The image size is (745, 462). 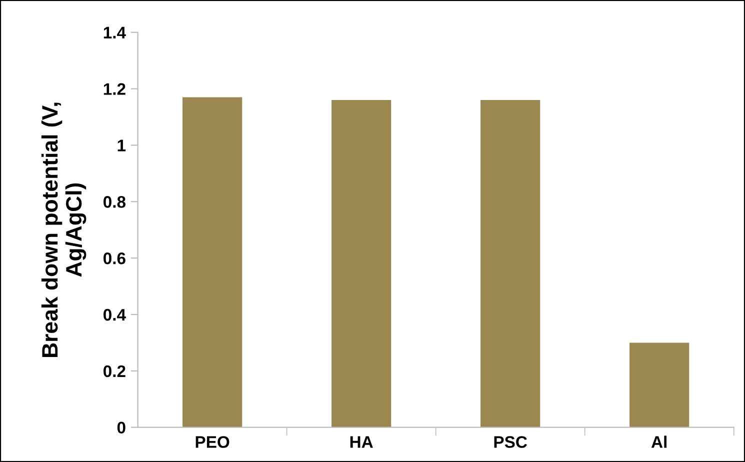 I want to click on y-tick-label: 0.6, so click(x=115, y=258).